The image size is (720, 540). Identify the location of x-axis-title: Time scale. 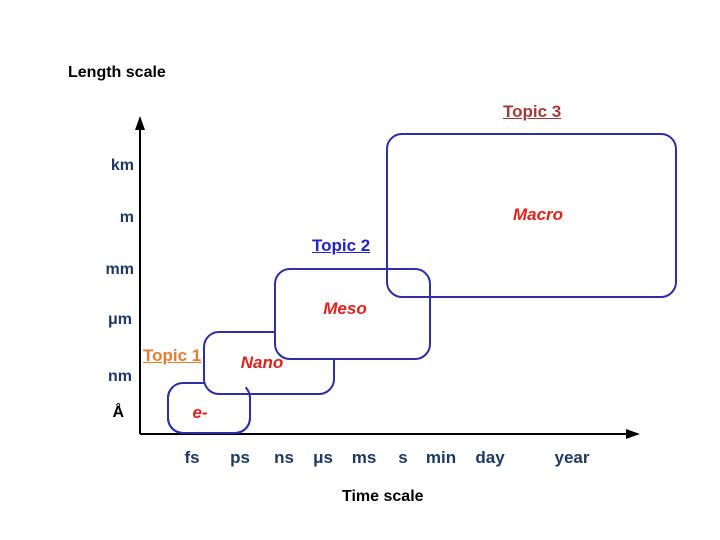
(383, 496).